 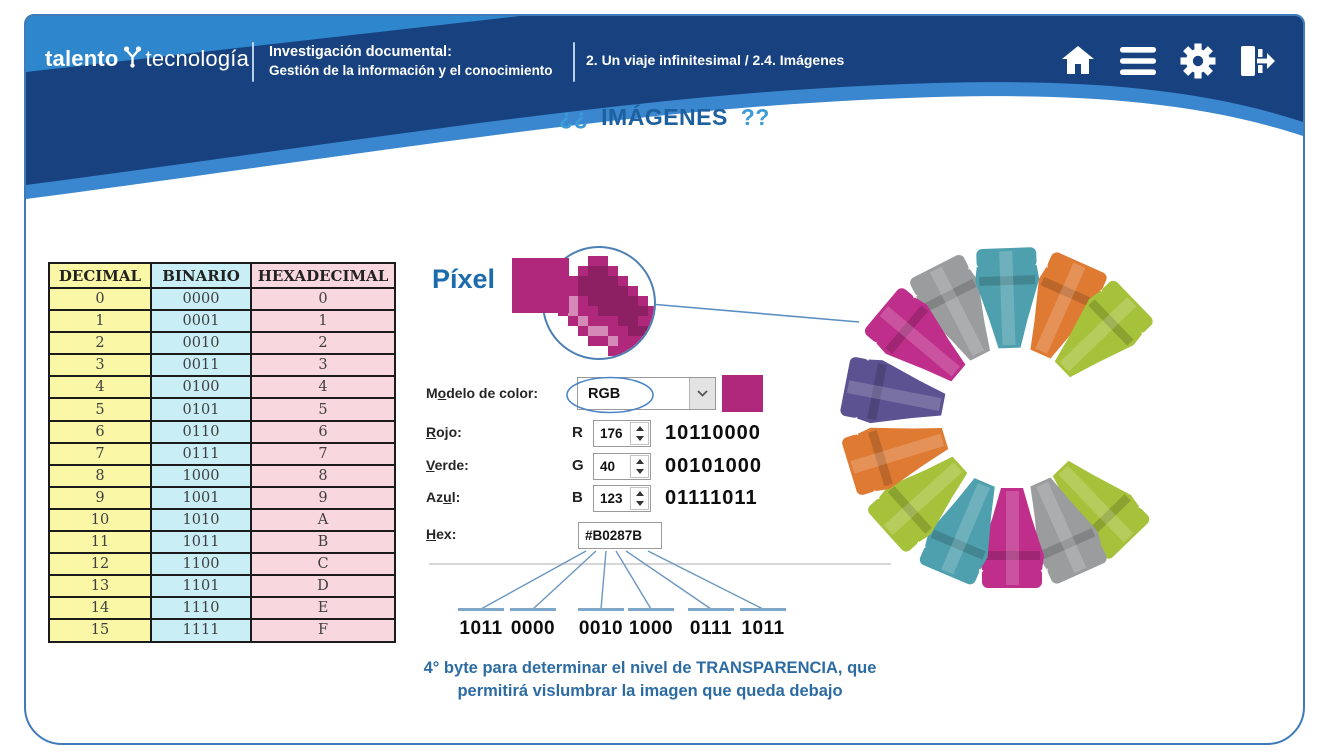 What do you see at coordinates (360, 52) in the screenshot?
I see `course-title-line1: Investigación documental:` at bounding box center [360, 52].